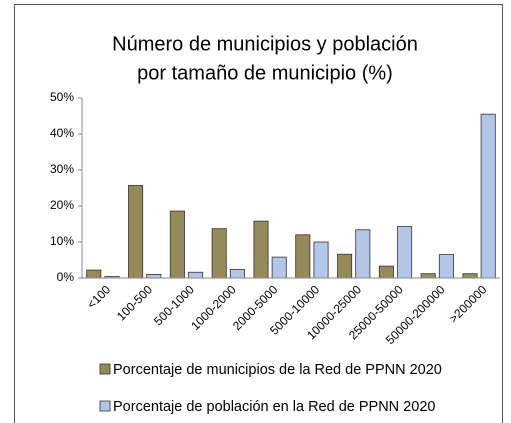 The width and height of the screenshot is (511, 423). Describe the element at coordinates (62, 97) in the screenshot. I see `y-tick-label: 50%` at that location.